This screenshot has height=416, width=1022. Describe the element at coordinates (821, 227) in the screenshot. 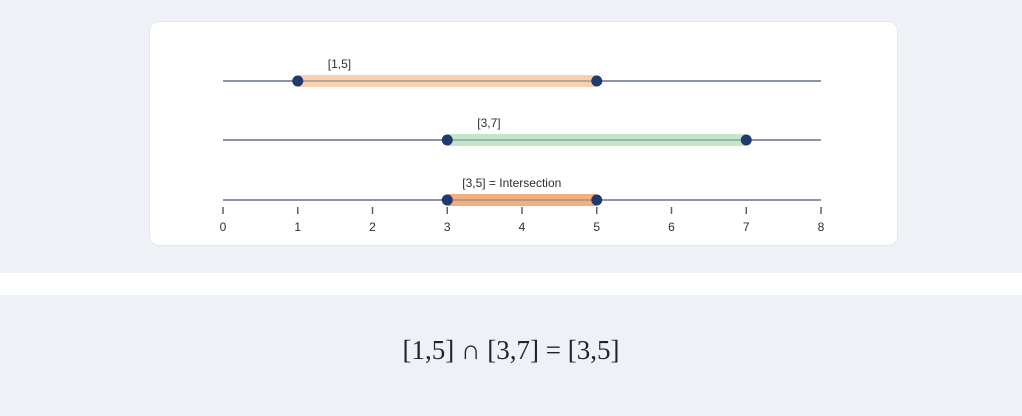

I see `x-tick-label: 8` at that location.